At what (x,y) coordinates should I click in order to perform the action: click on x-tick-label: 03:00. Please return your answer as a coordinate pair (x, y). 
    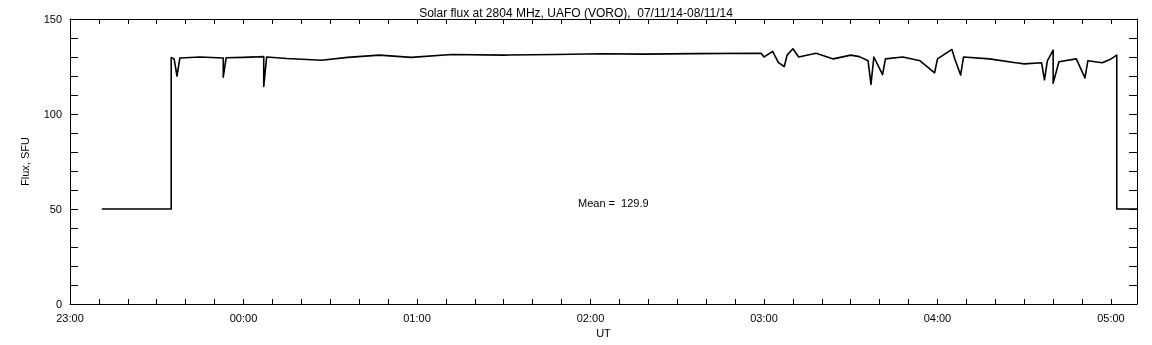
    Looking at the image, I should click on (764, 317).